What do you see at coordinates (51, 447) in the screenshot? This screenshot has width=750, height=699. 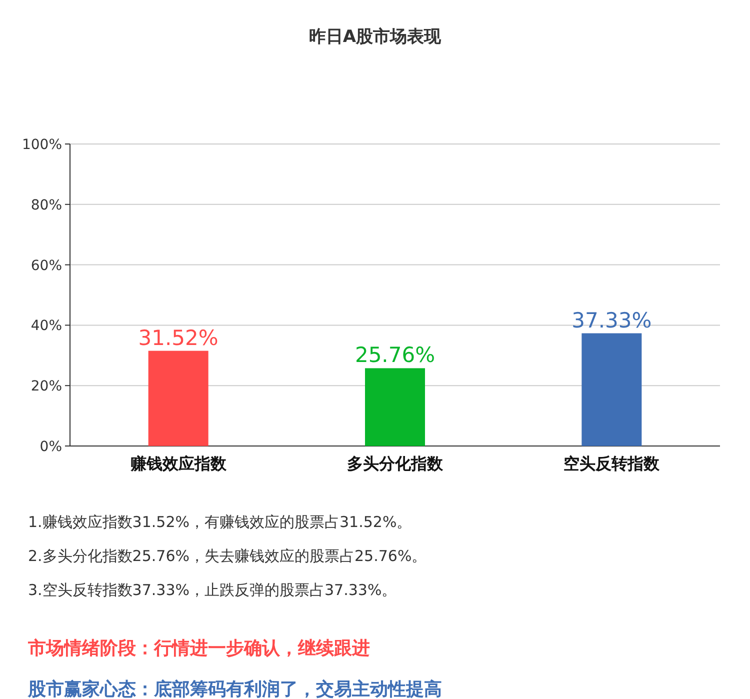 I see `y-tick-label: 0%` at bounding box center [51, 447].